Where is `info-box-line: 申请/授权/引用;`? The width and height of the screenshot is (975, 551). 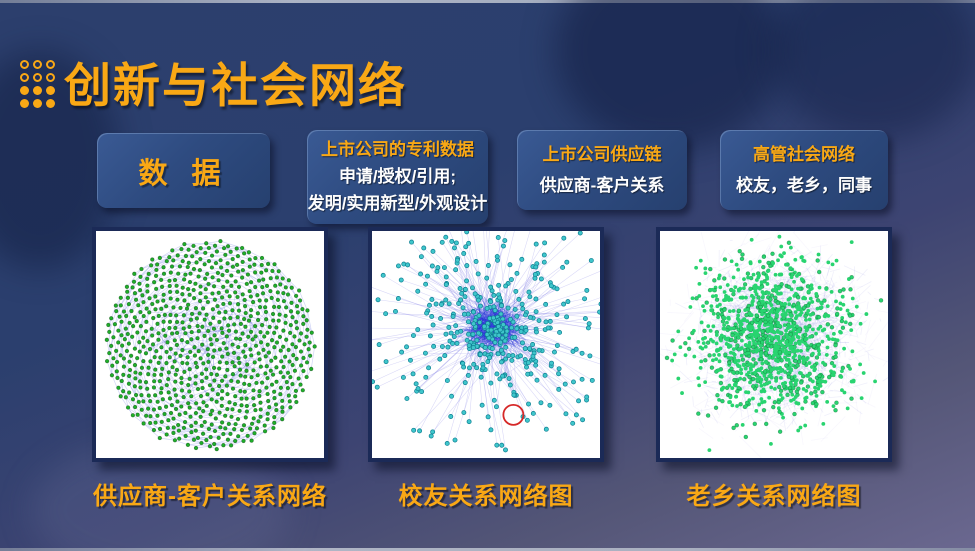
info-box-line: 申请/授权/引用; is located at coordinates (397, 176).